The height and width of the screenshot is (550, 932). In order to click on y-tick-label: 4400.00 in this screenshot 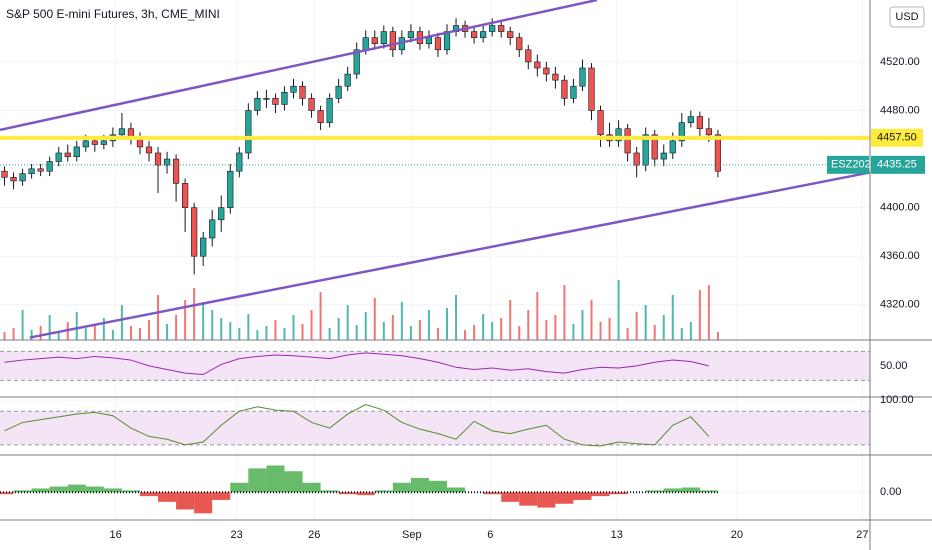, I will do `click(900, 208)`.